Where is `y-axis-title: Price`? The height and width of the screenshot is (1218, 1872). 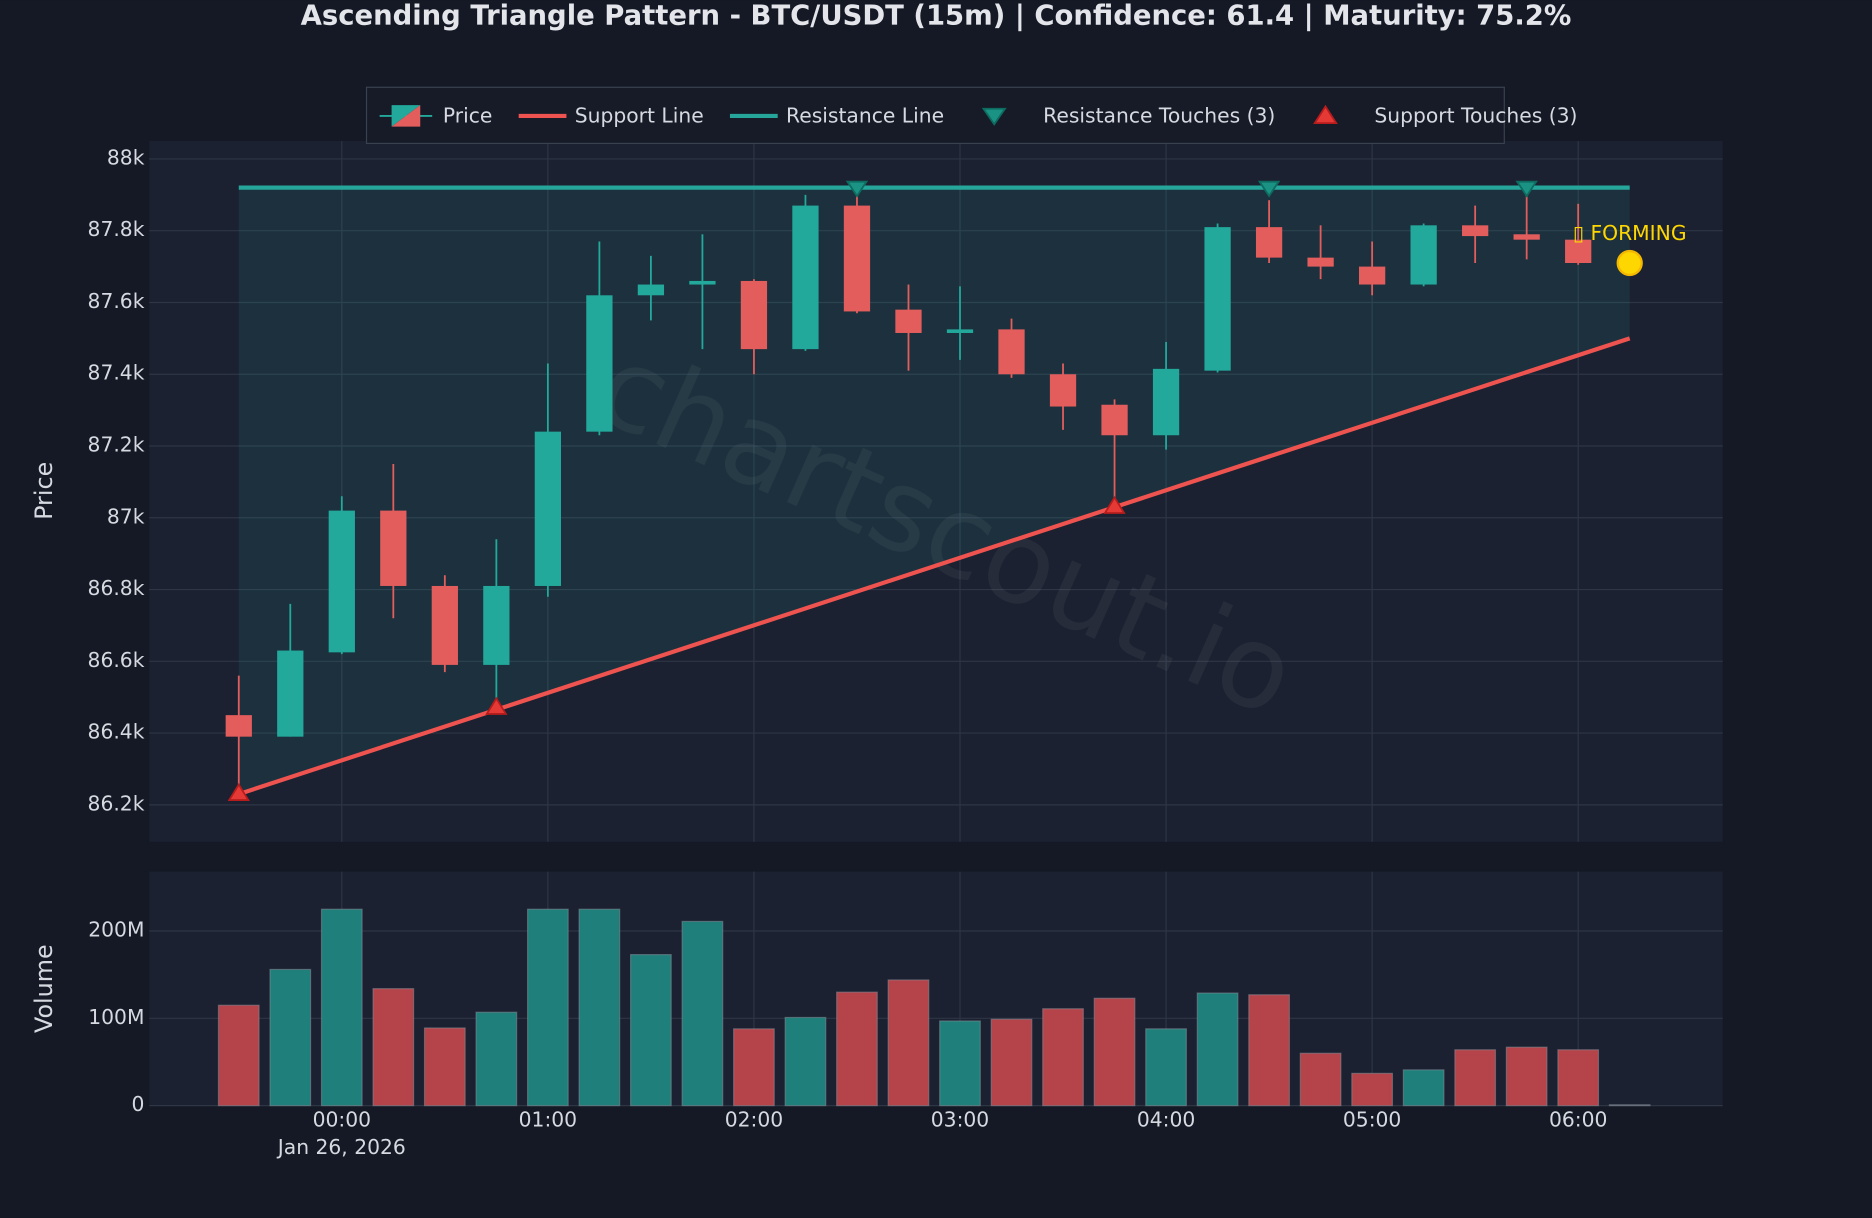
y-axis-title: Price is located at coordinates (44, 491).